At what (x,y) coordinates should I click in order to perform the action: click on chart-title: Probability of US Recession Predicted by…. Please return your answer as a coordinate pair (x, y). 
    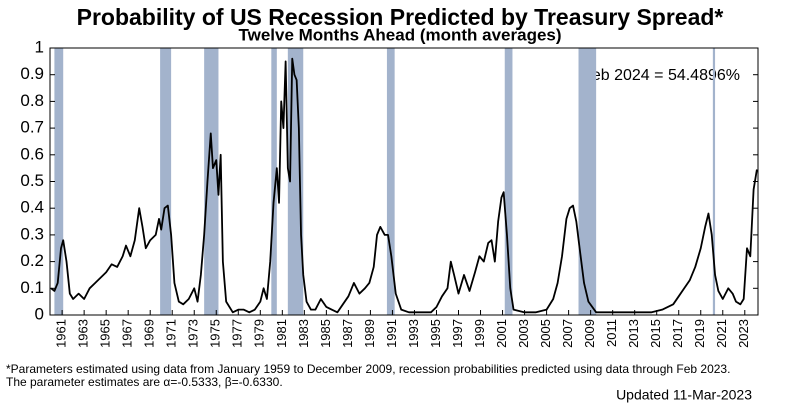
    Looking at the image, I should click on (400, 17).